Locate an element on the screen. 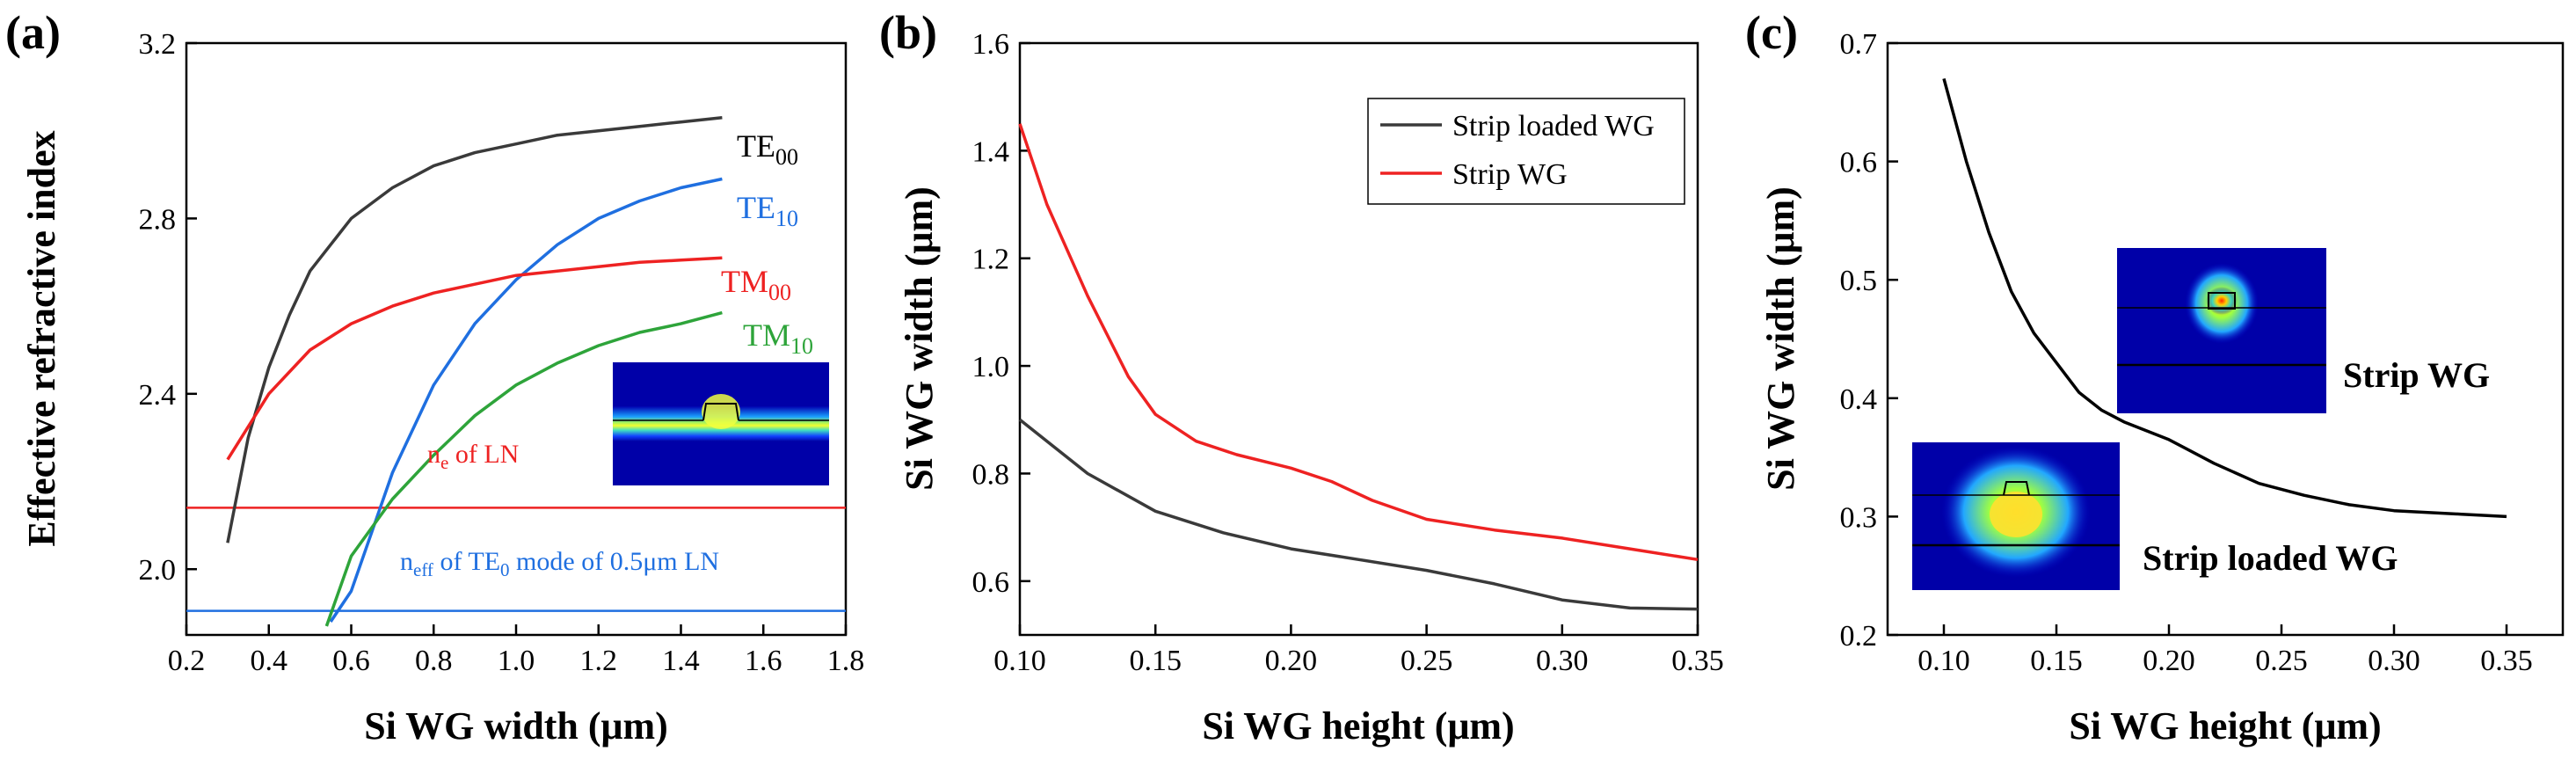  series-line-curve is located at coordinates (2224, 298).